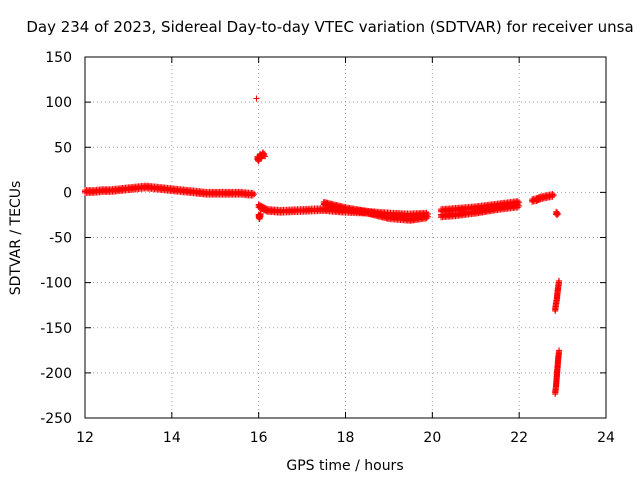 Image resolution: width=640 pixels, height=480 pixels. What do you see at coordinates (56, 284) in the screenshot?
I see `y-tick-label: -100` at bounding box center [56, 284].